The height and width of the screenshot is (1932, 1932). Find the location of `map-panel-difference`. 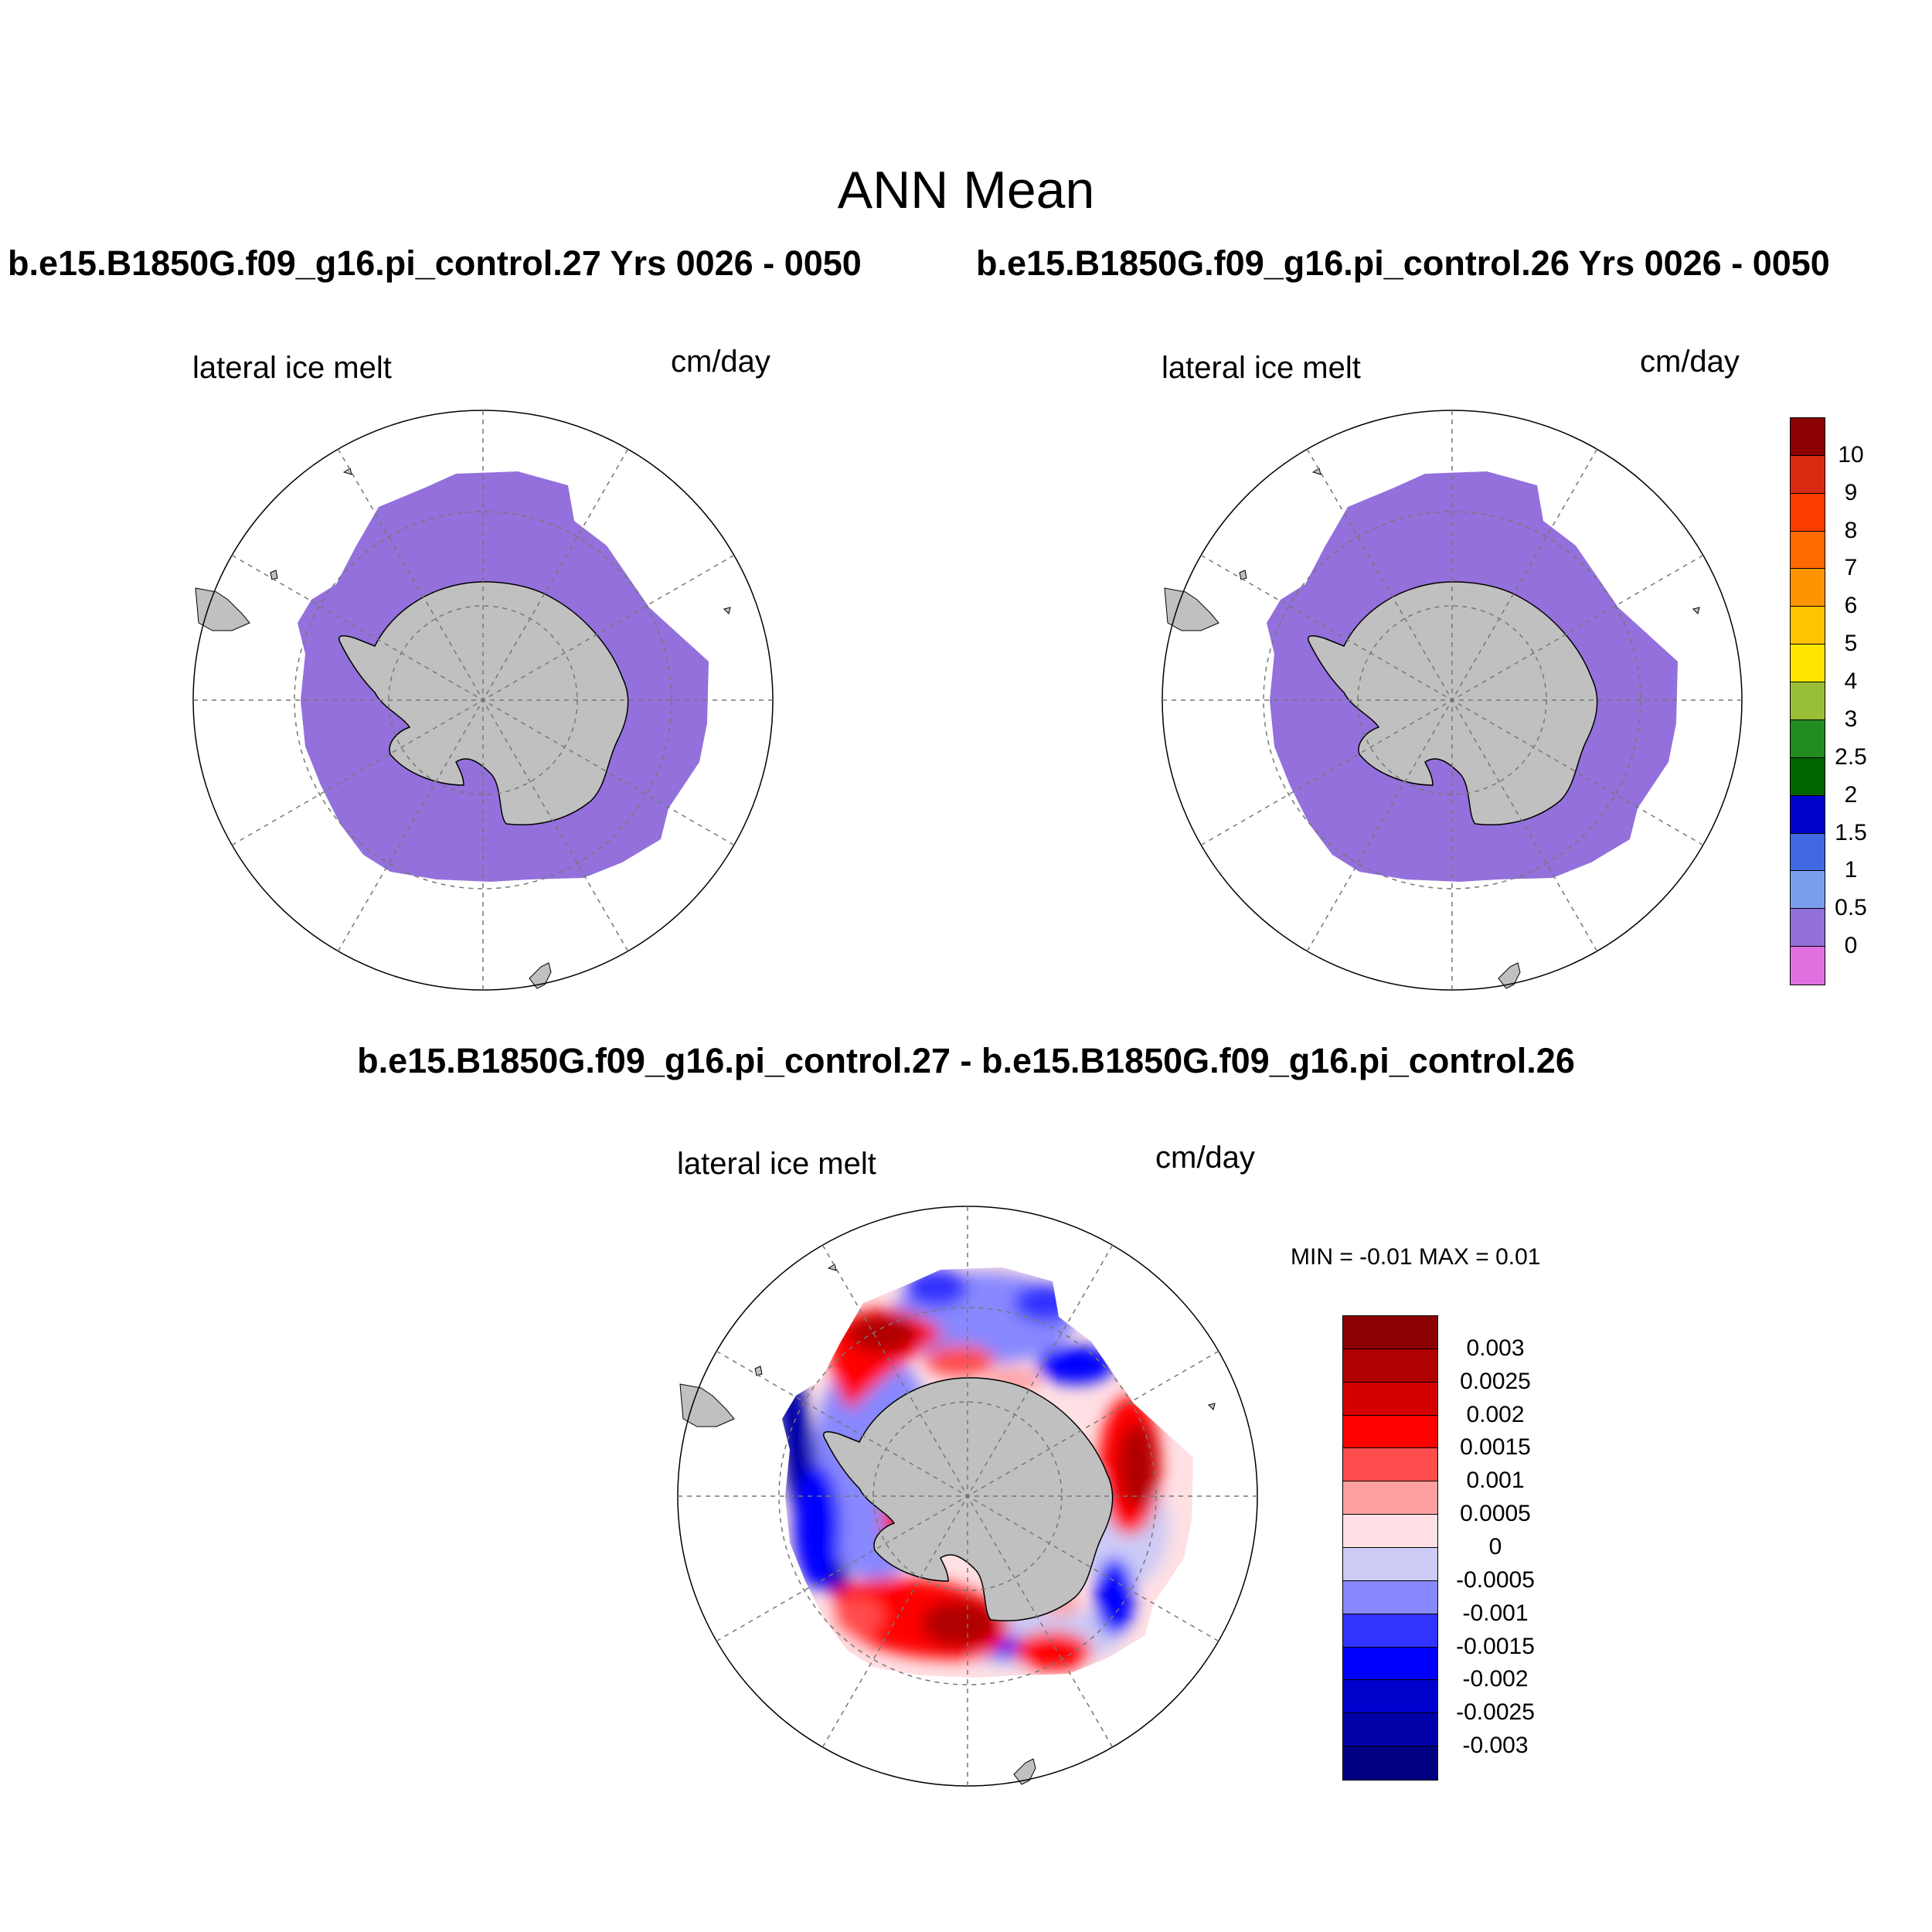

map-panel-difference is located at coordinates (968, 1497).